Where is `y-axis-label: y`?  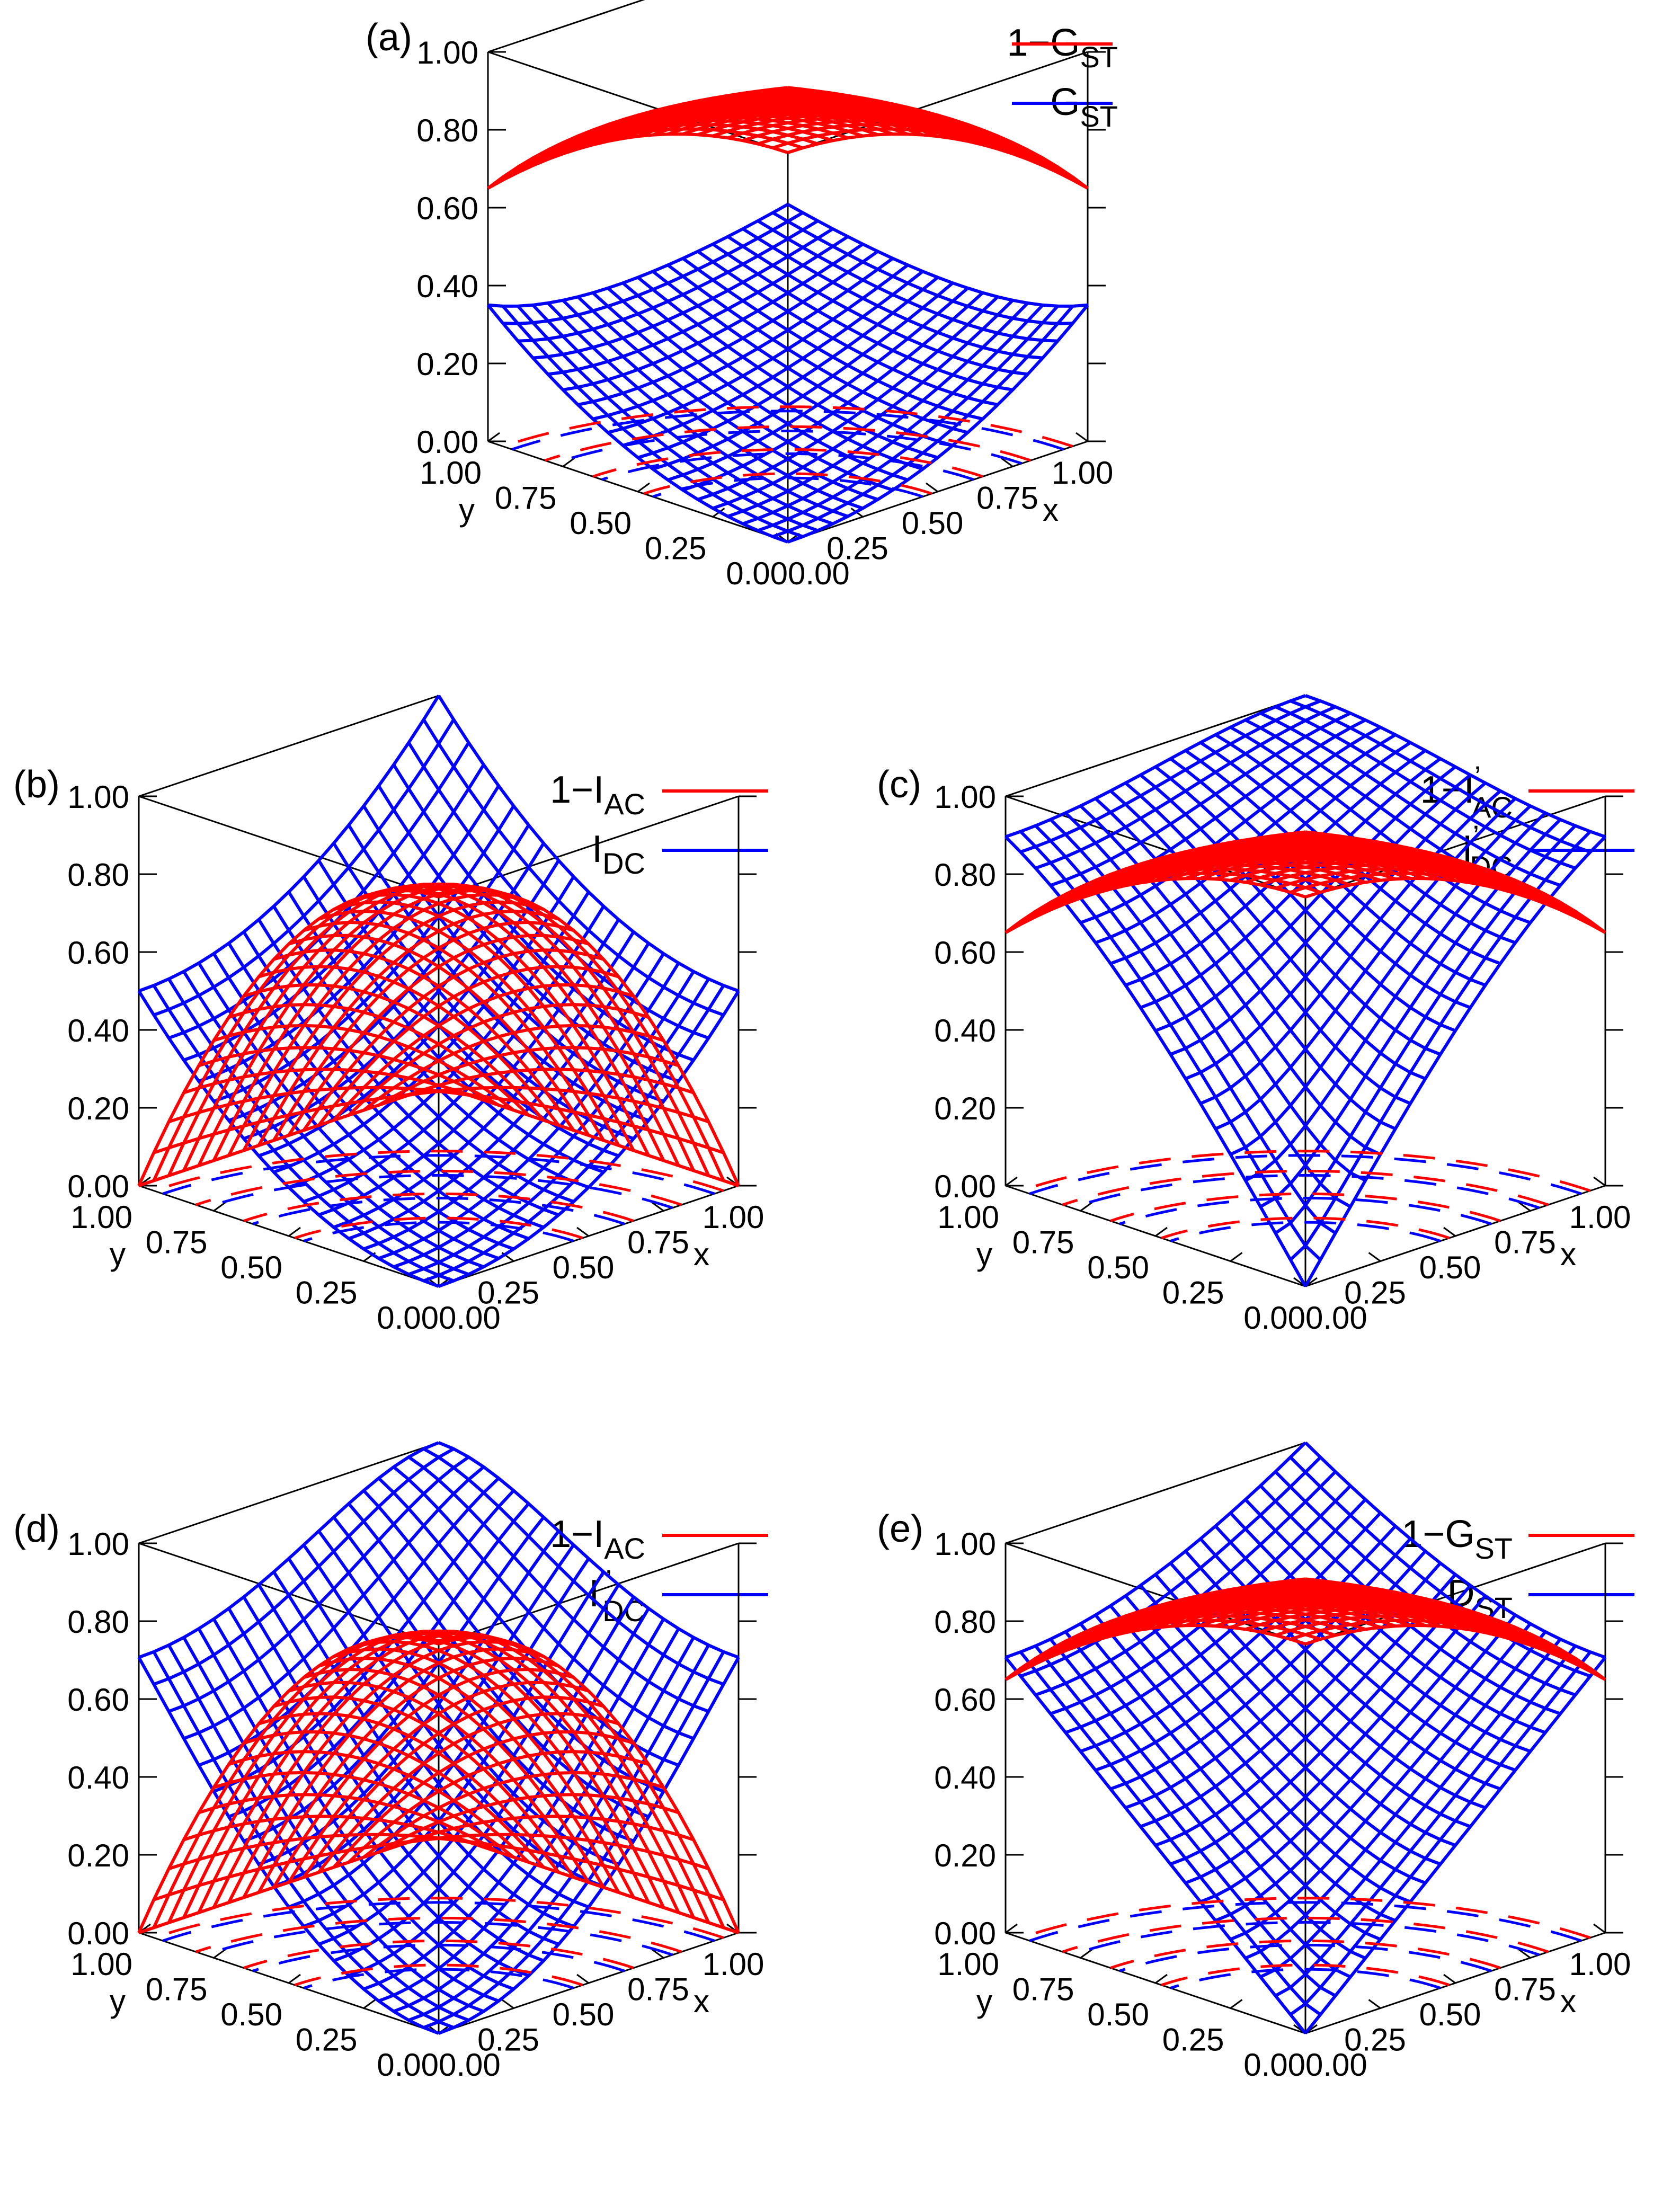 y-axis-label: y is located at coordinates (118, 1254).